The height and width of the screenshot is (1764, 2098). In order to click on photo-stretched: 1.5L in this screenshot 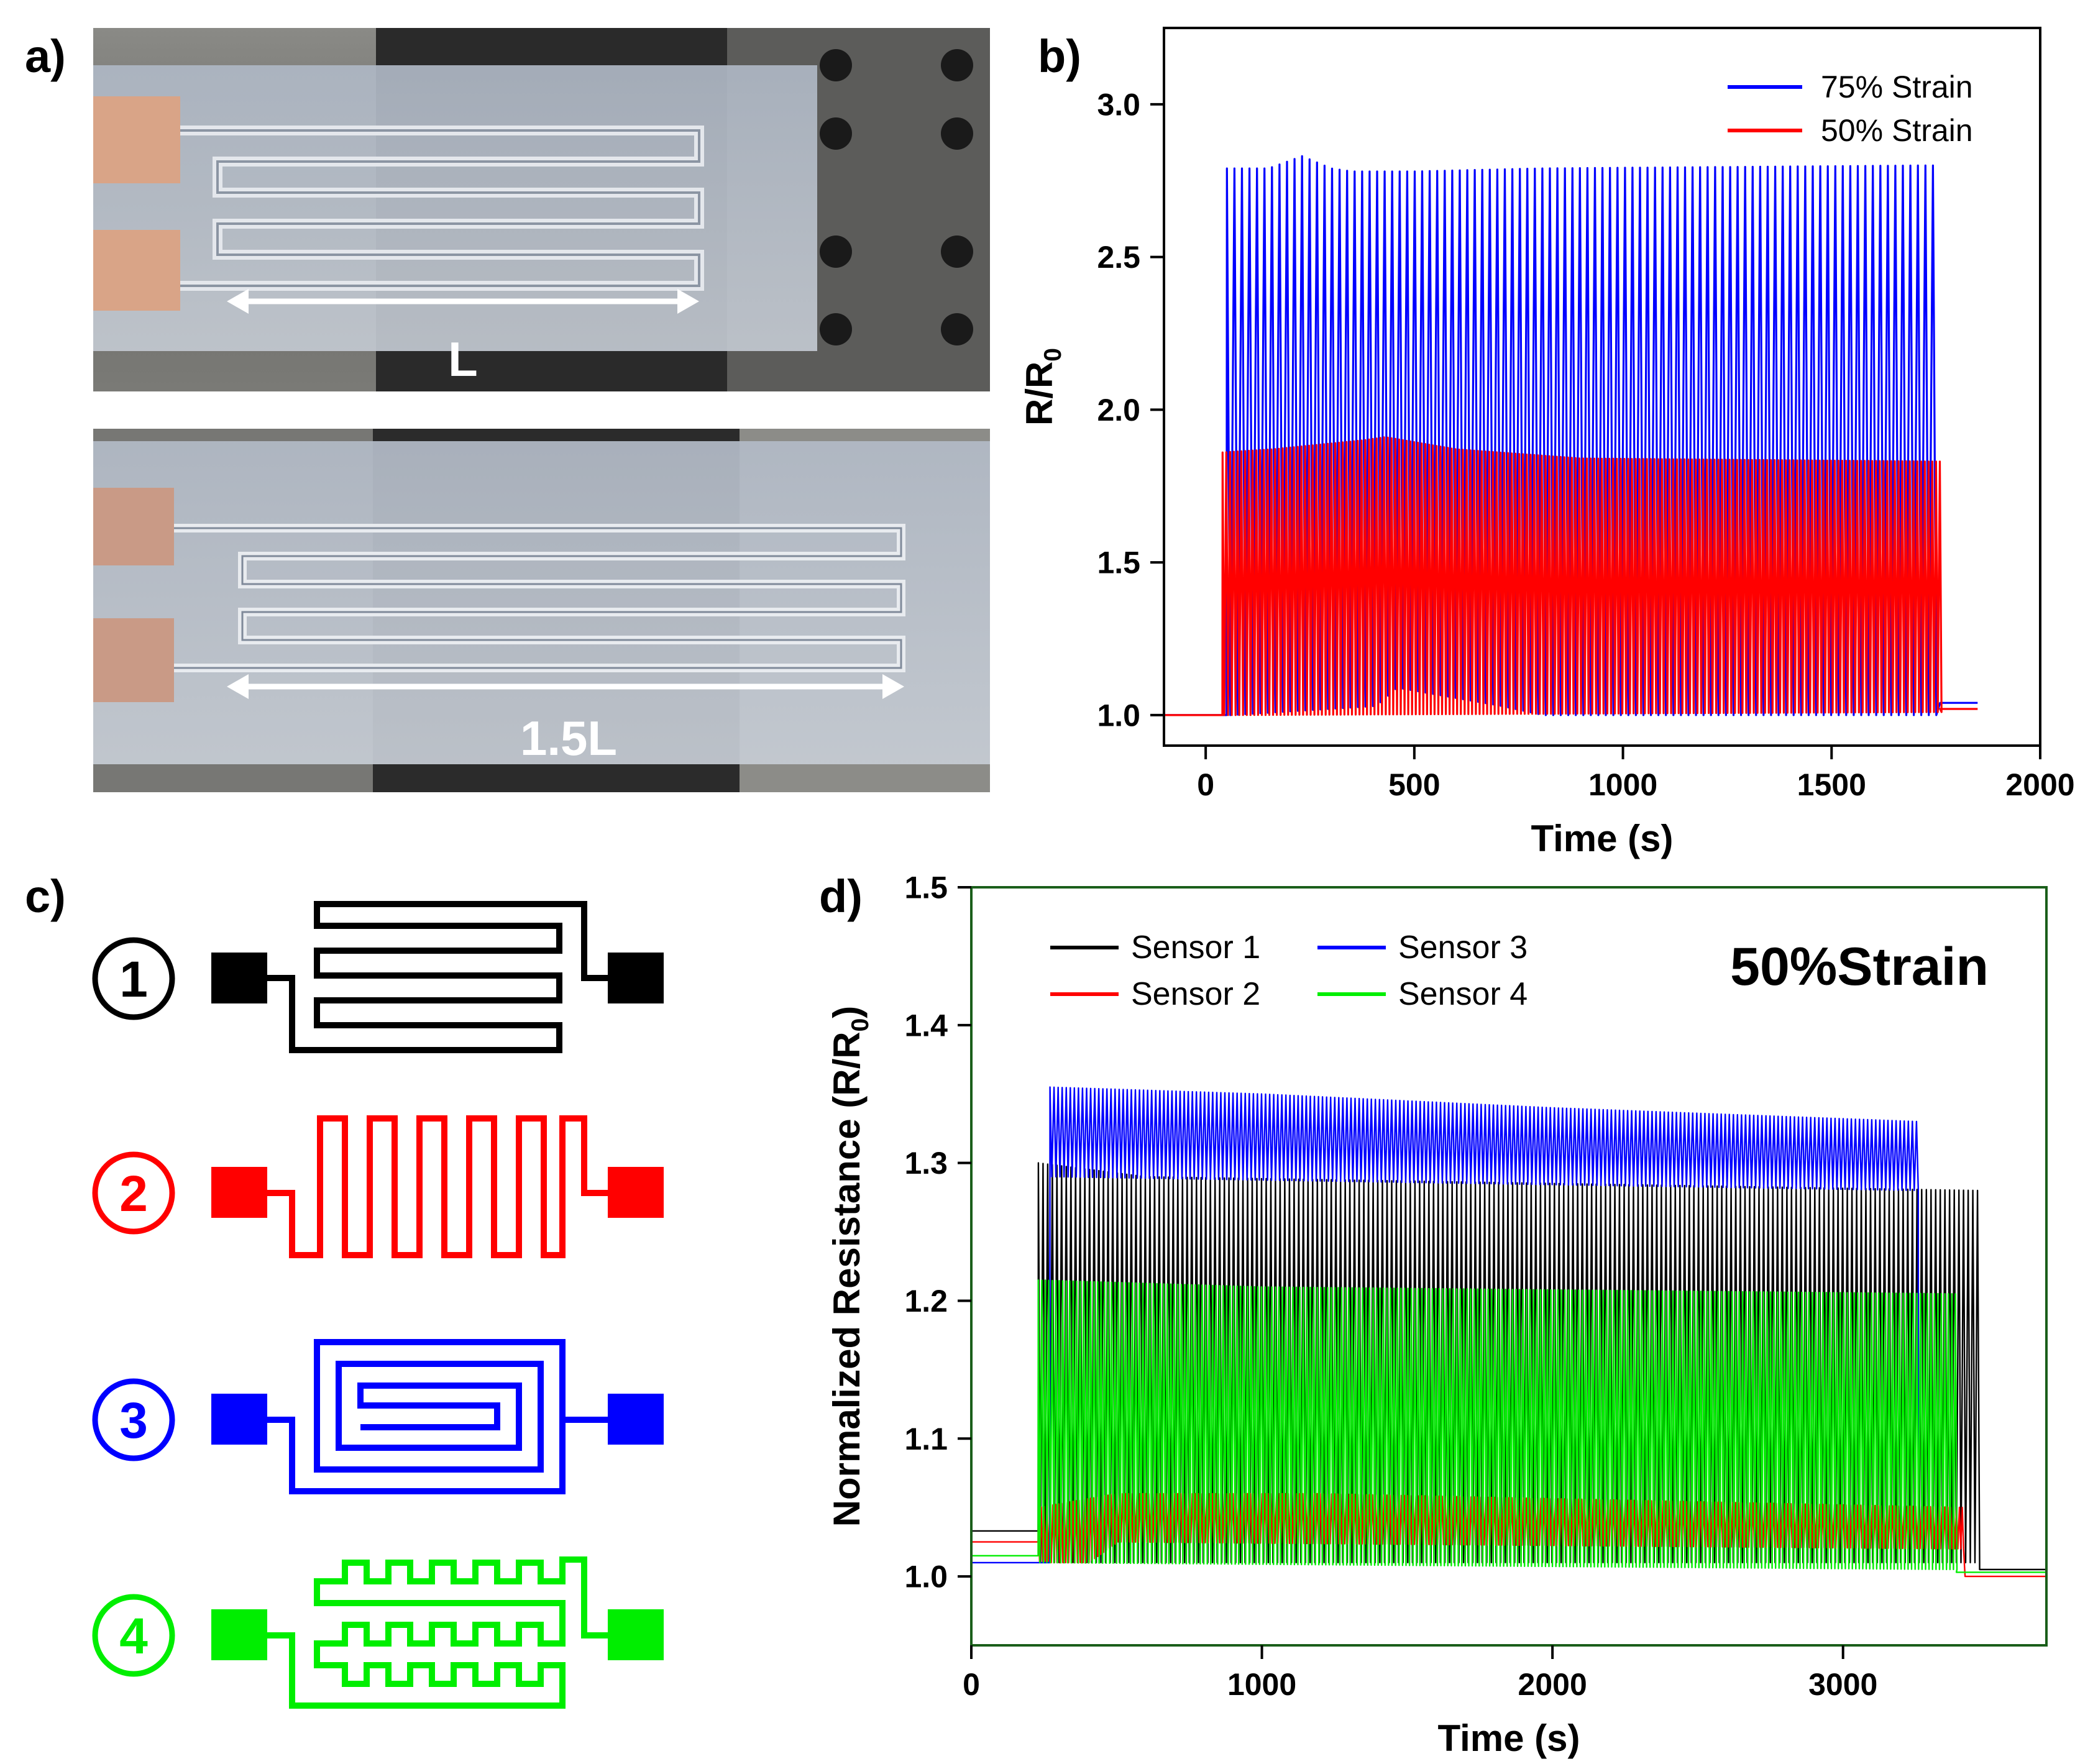, I will do `click(541, 610)`.